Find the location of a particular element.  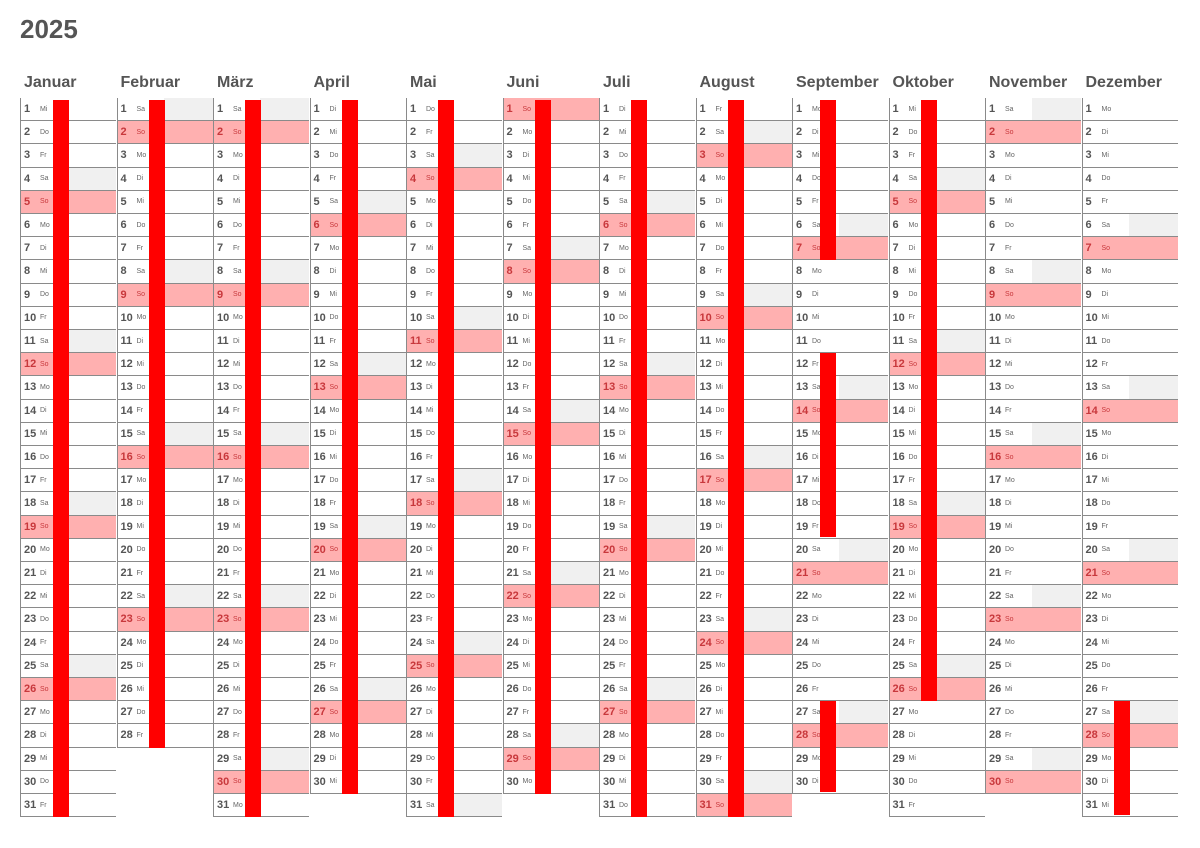

weekday-label: Fr is located at coordinates (429, 619).